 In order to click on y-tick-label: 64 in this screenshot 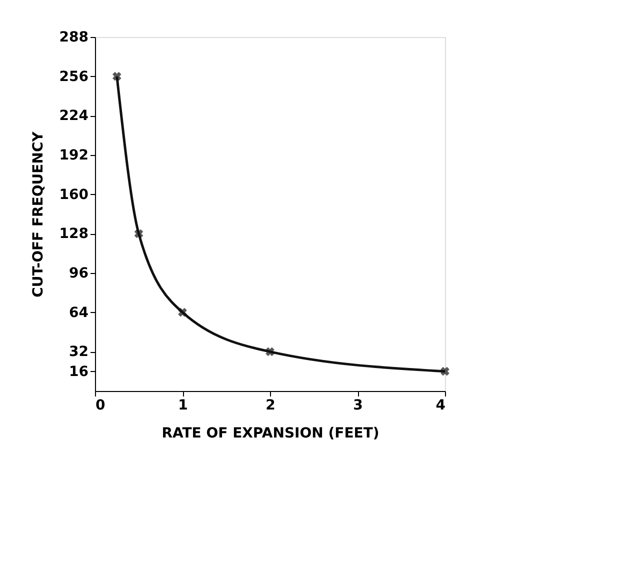, I will do `click(79, 312)`.